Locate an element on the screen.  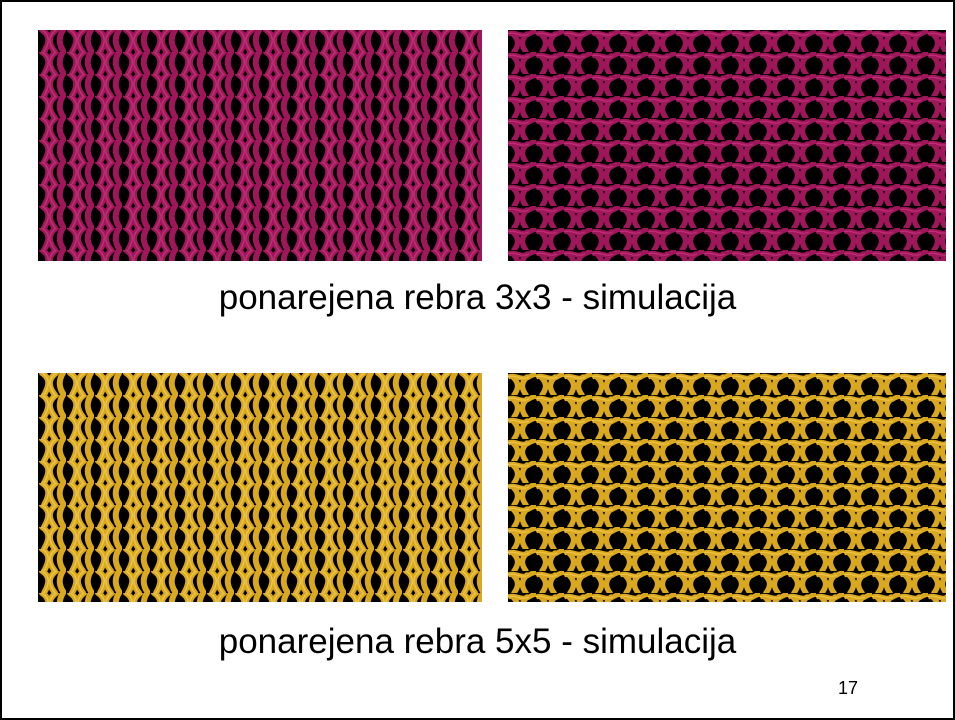
knit-sample-magenta-right is located at coordinates (727, 145).